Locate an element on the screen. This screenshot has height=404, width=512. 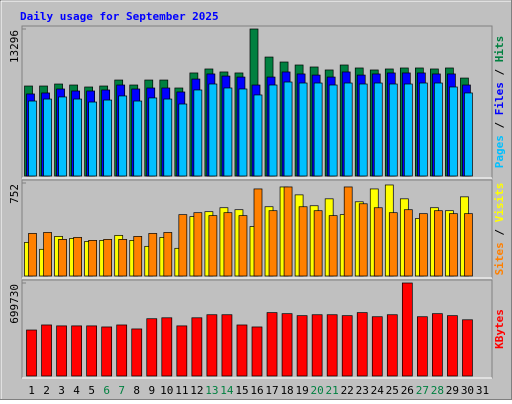
x-tick-label: 14 is located at coordinates (227, 390).